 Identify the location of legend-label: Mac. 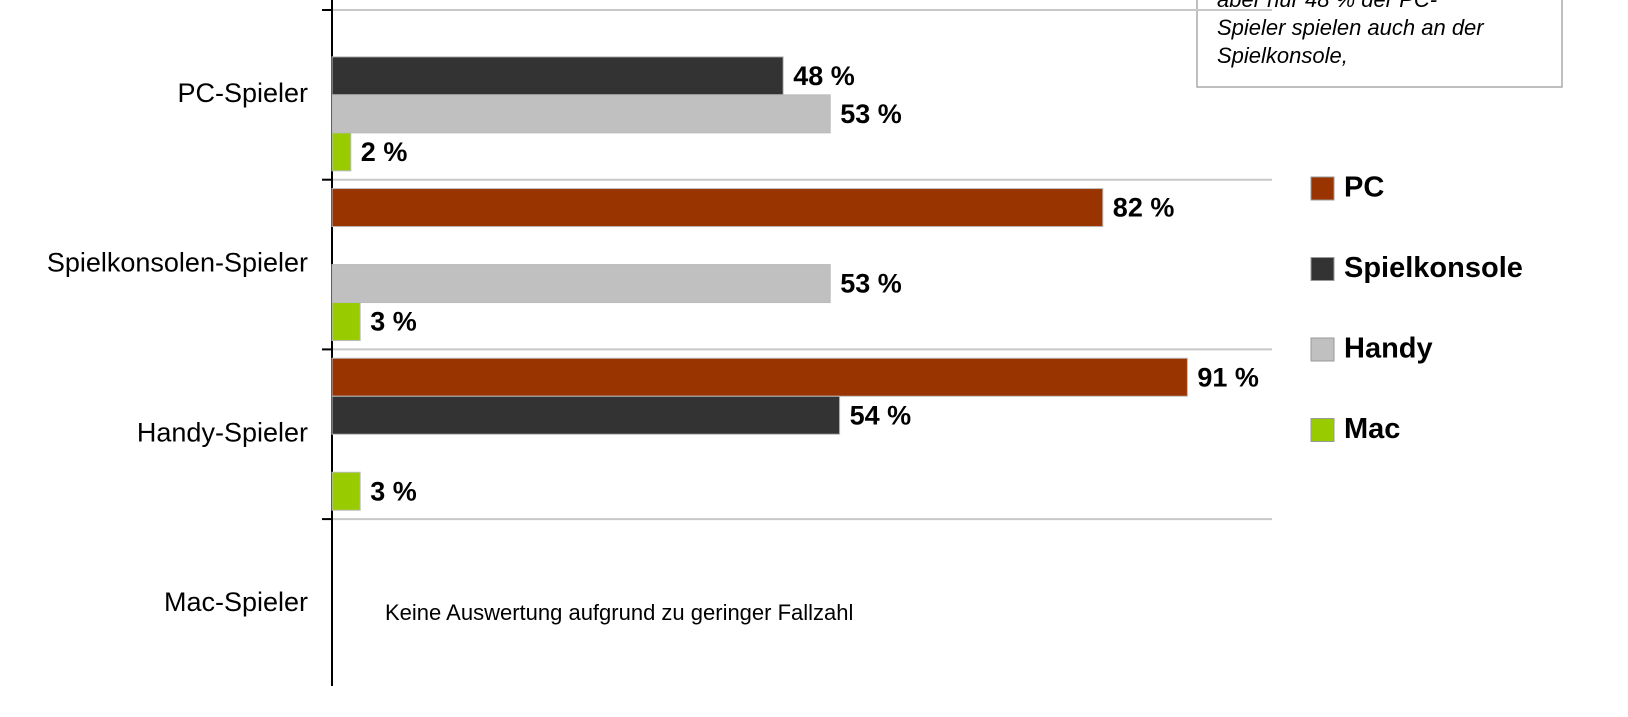
(1372, 429).